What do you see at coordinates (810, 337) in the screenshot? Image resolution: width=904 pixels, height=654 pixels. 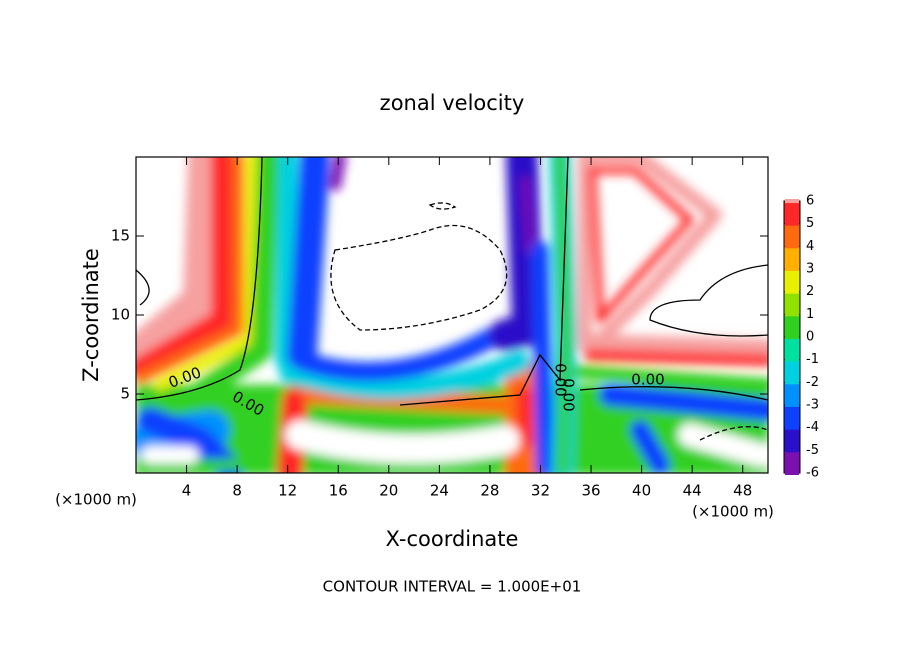 I see `colorbar-label: 0` at bounding box center [810, 337].